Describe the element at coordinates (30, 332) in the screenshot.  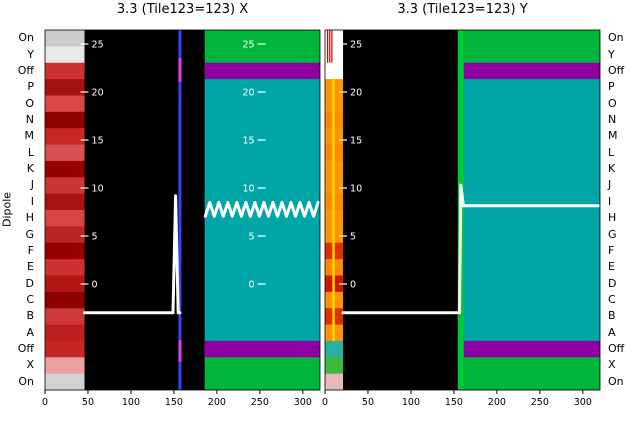
I see `row-label-left: A` at that location.